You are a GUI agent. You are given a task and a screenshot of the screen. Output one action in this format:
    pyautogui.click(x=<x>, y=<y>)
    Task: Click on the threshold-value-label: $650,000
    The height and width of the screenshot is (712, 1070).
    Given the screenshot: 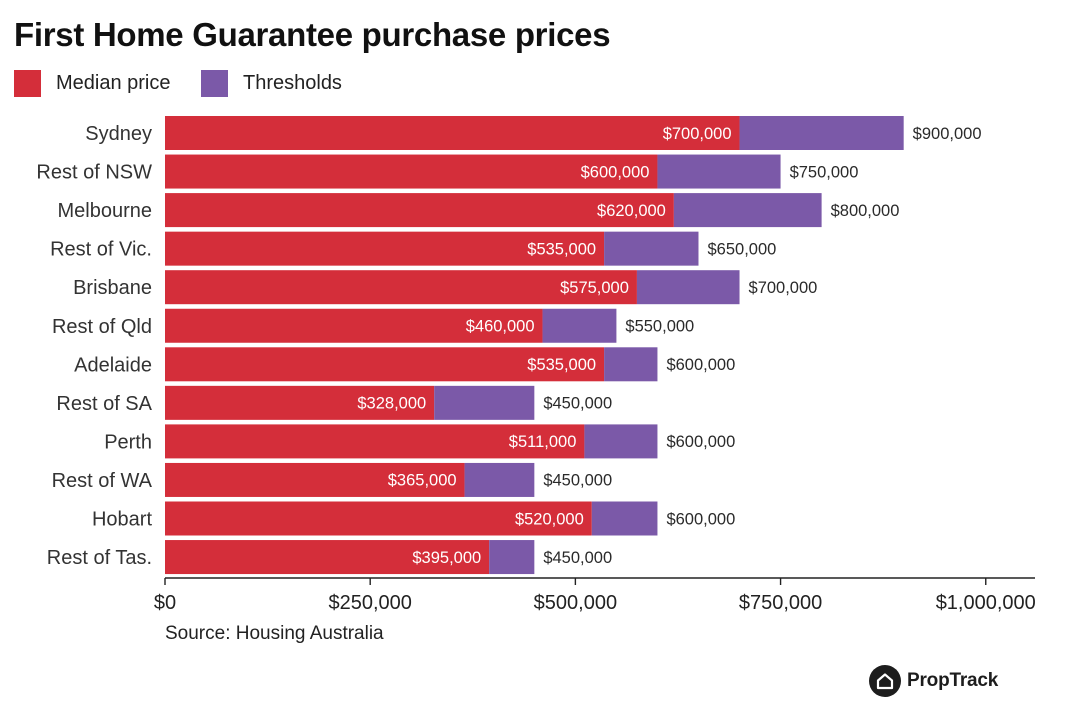 What is the action you would take?
    pyautogui.click(x=741, y=249)
    